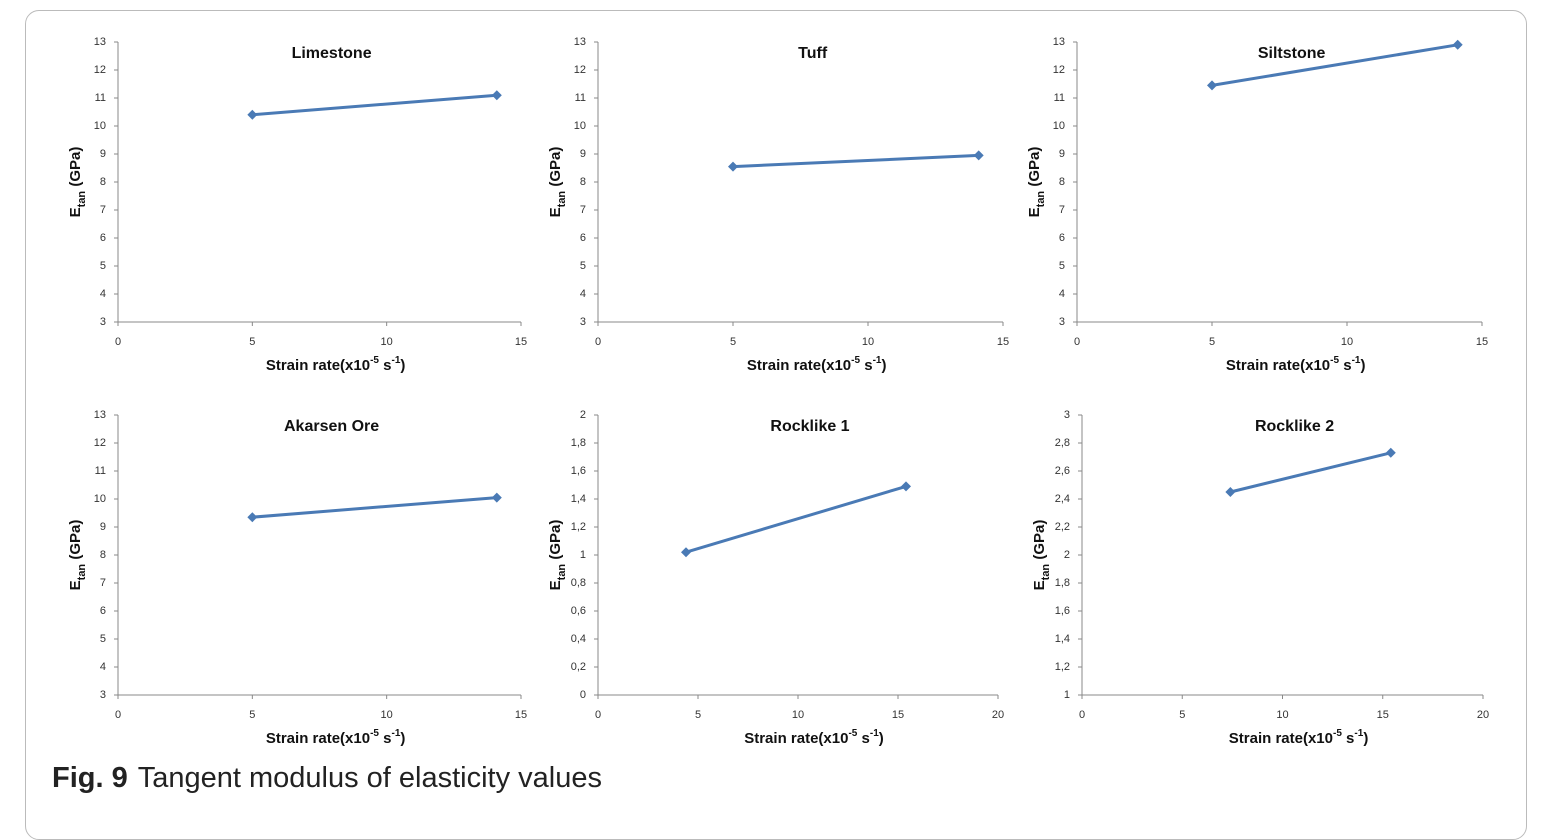 This screenshot has height=840, width=1549. Describe the element at coordinates (1067, 695) in the screenshot. I see `y-tick-label: 1` at that location.